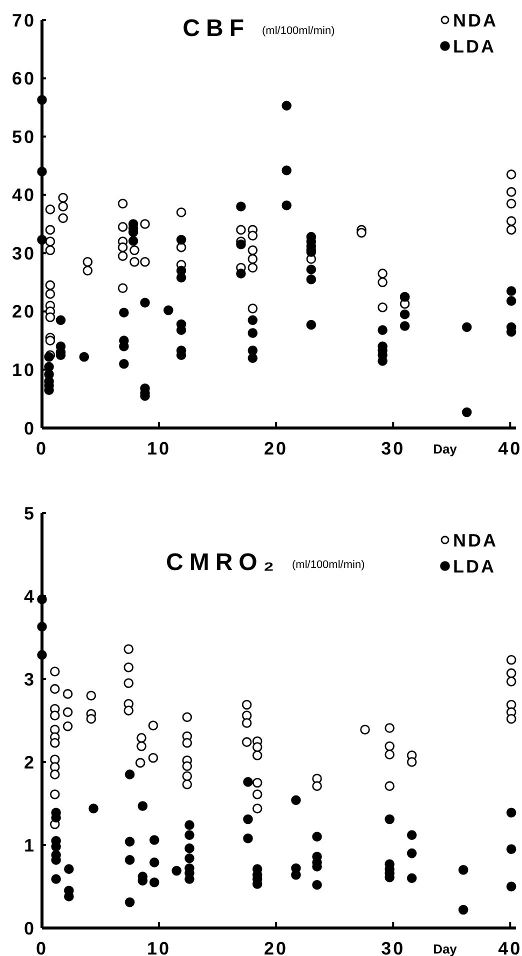 This screenshot has width=522, height=956. Describe the element at coordinates (24, 253) in the screenshot. I see `y-tick-label: 30` at that location.